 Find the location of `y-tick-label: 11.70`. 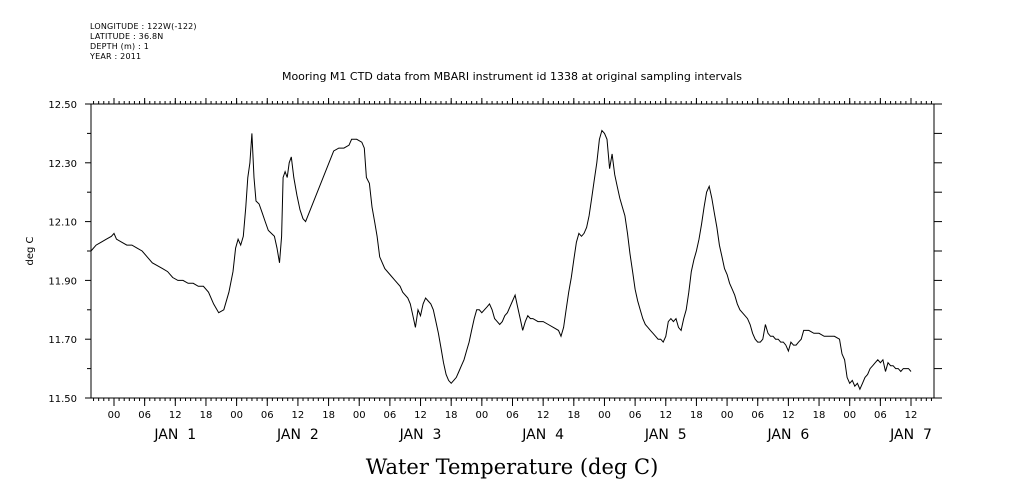

y-tick-label: 11.70 is located at coordinates (62, 340).